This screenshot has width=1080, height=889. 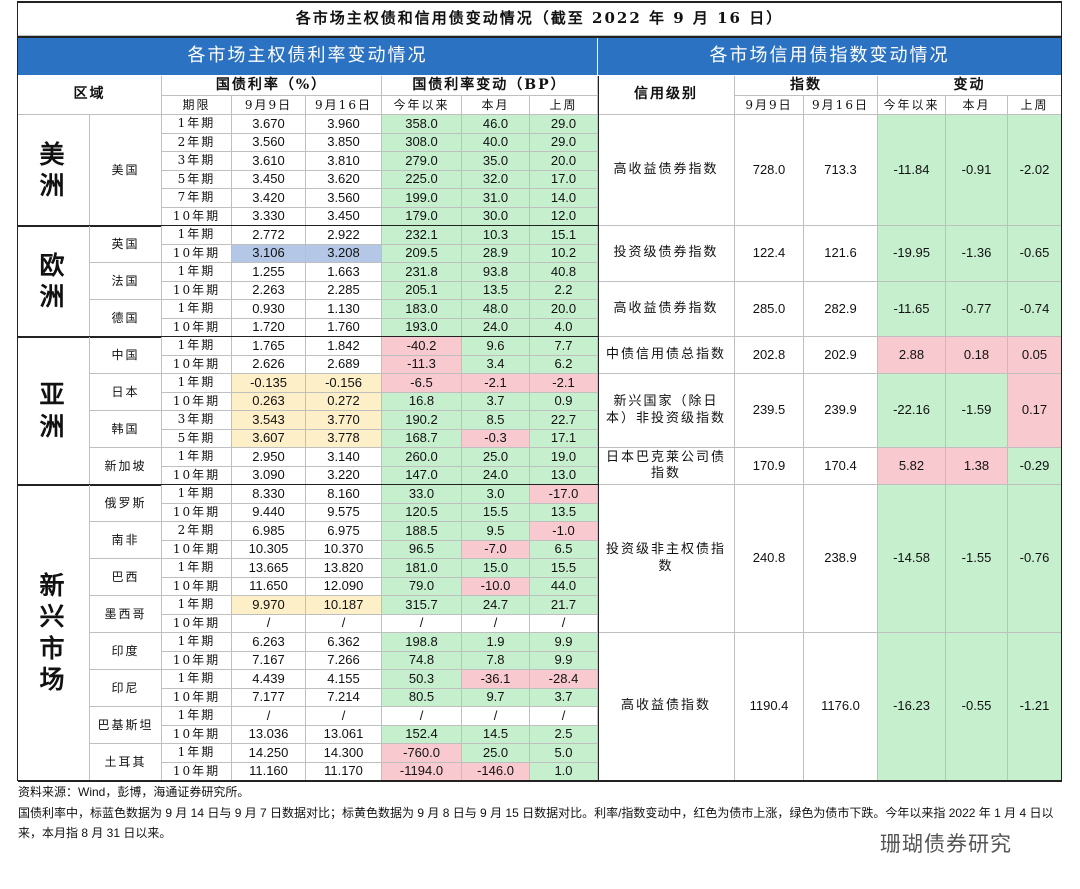 What do you see at coordinates (269, 198) in the screenshot?
I see `value: 3.420` at bounding box center [269, 198].